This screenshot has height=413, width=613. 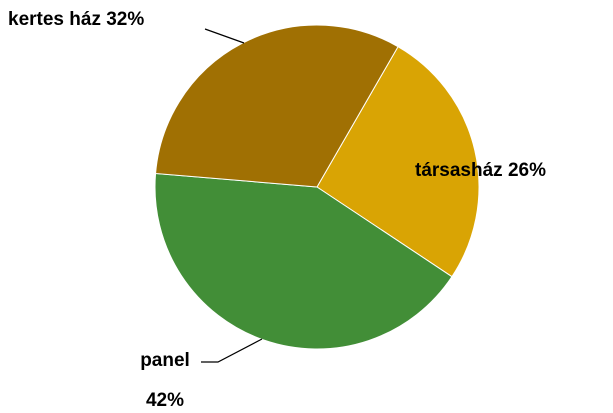 I want to click on category-label: panel, so click(x=165, y=360).